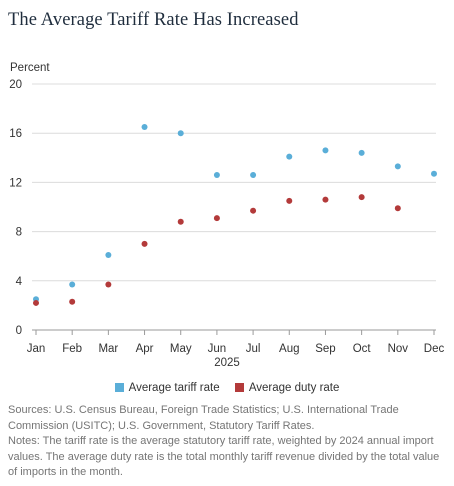  Describe the element at coordinates (239, 387) in the screenshot. I see `legend-swatch-duty` at that location.